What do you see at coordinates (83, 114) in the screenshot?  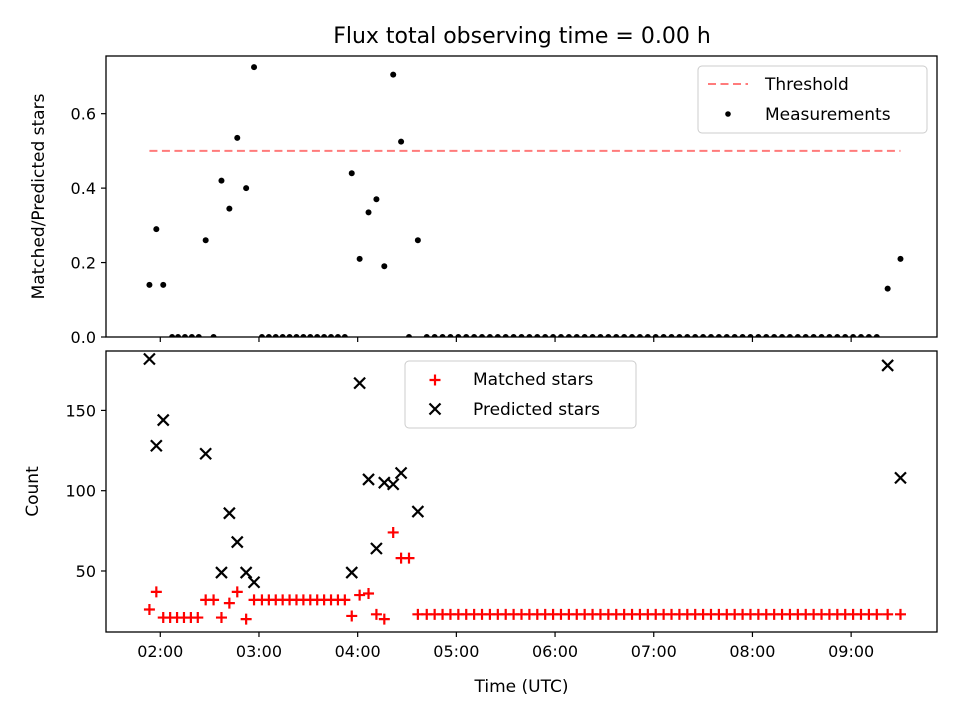 I see `y-tick-label: 0.6` at bounding box center [83, 114].